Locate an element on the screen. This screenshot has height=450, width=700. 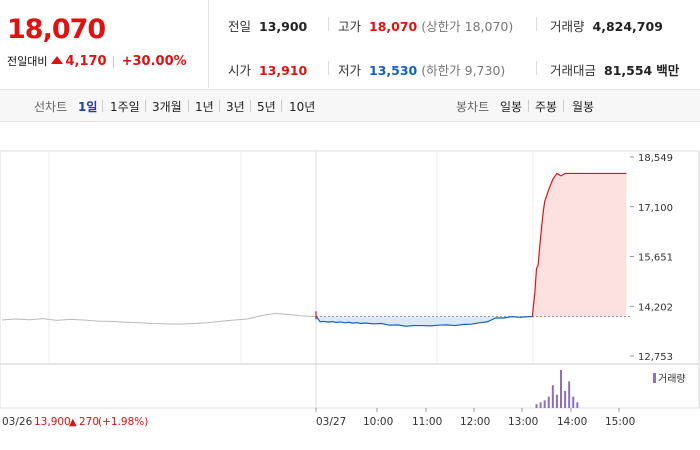
volume-legend: 거래량 is located at coordinates (669, 379).